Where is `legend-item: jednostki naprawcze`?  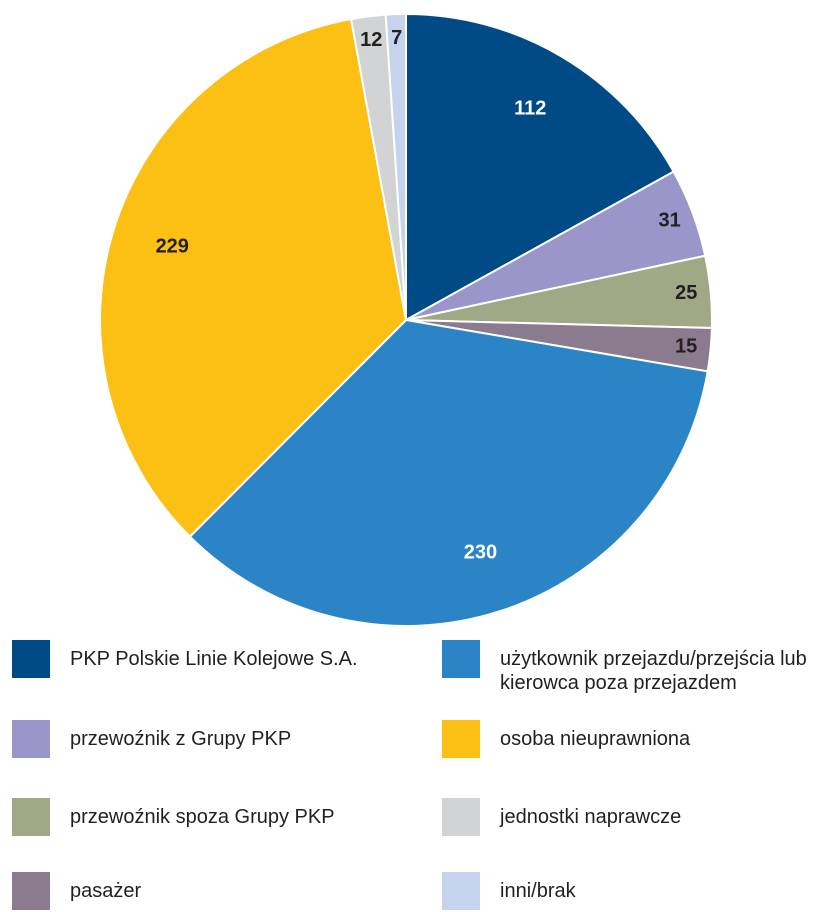
legend-item: jednostki naprawcze is located at coordinates (561, 817).